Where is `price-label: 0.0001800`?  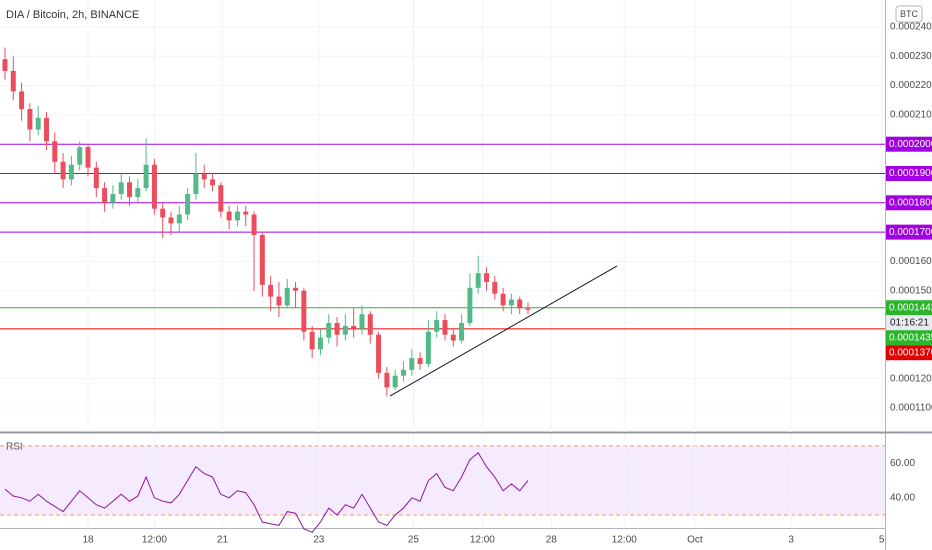 price-label: 0.0001800 is located at coordinates (910, 202).